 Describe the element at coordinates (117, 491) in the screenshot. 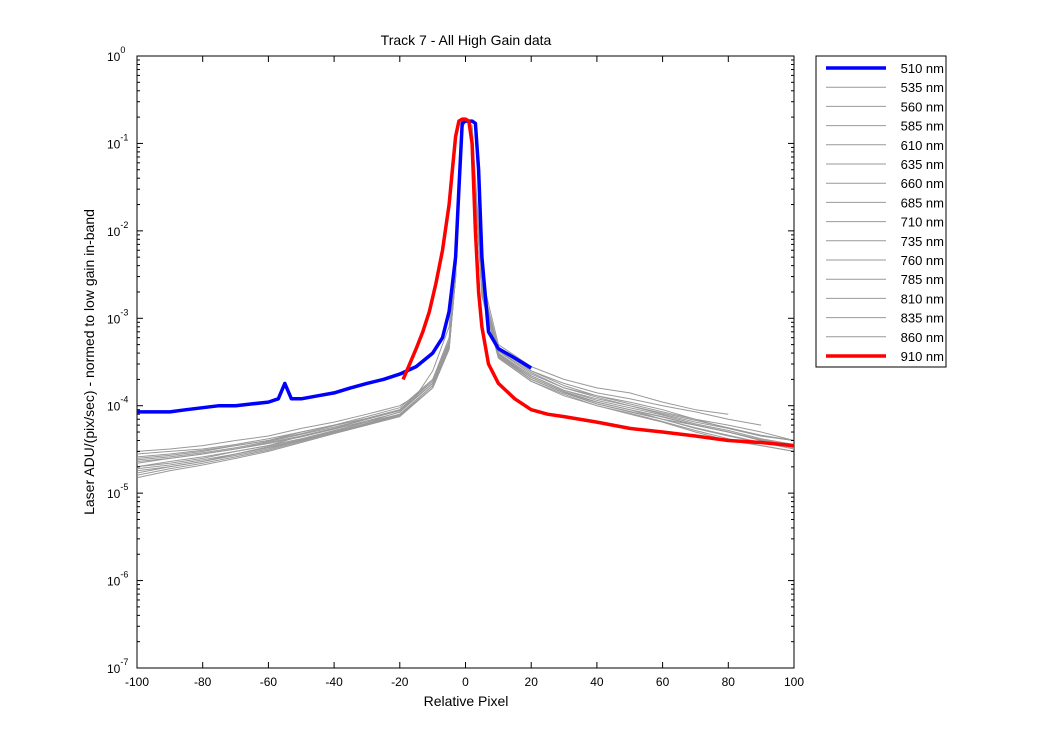

I see `y-tick-label: 10⁻⁵` at that location.